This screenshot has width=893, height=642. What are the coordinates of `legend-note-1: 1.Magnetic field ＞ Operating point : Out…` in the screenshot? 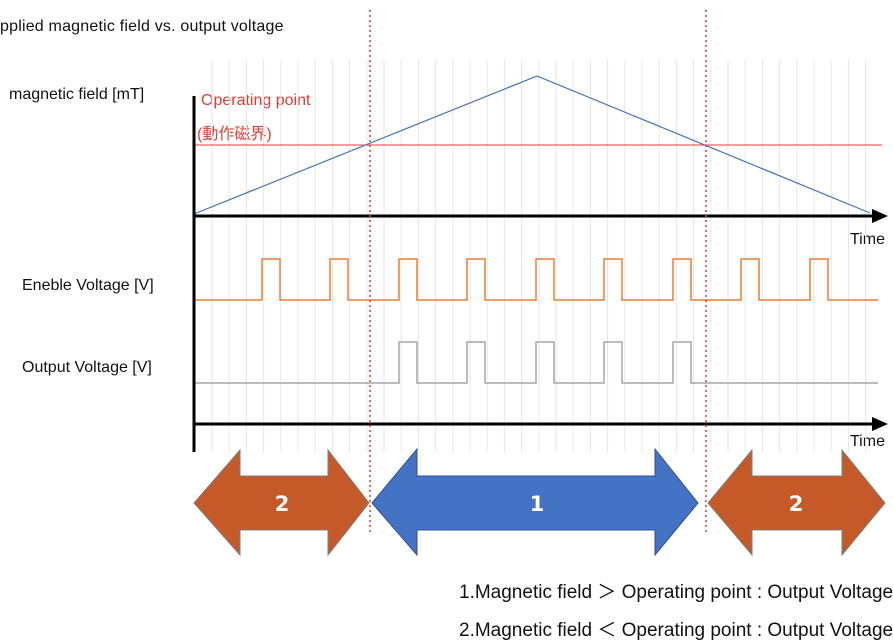 It's located at (676, 592).